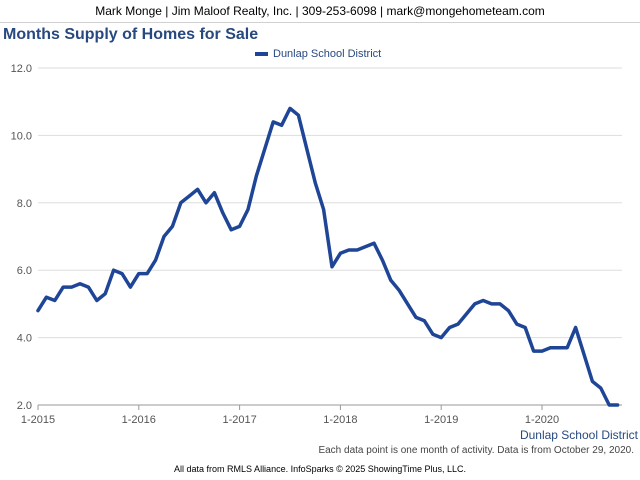 The height and width of the screenshot is (480, 640). I want to click on y-tick-label: 10.0, so click(21, 136).